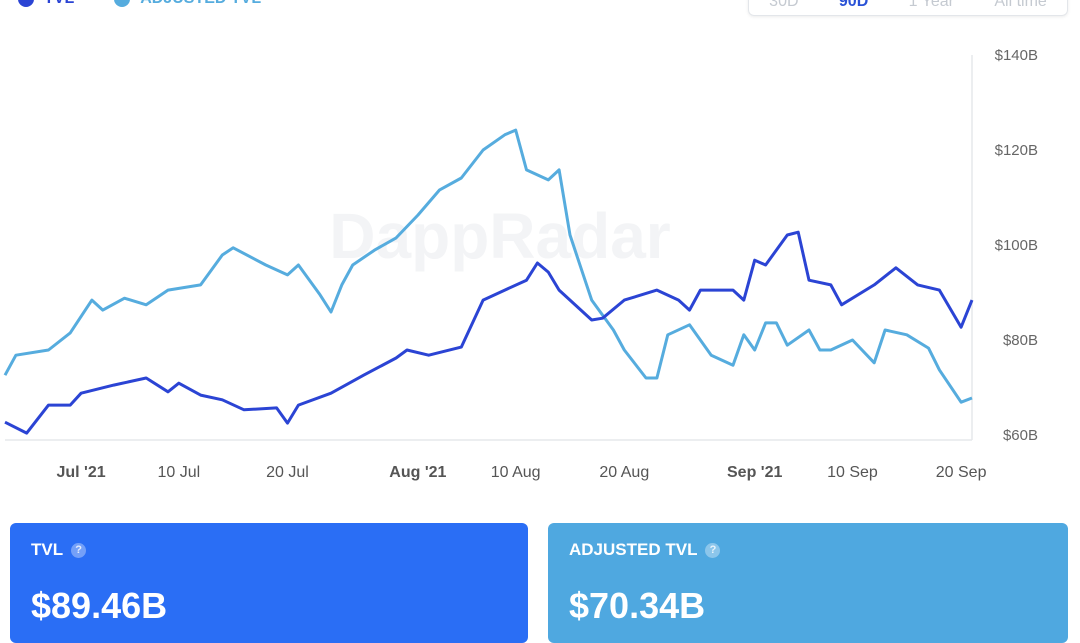 The width and height of the screenshot is (1080, 643). I want to click on y-tick-label: $120B, so click(1016, 150).